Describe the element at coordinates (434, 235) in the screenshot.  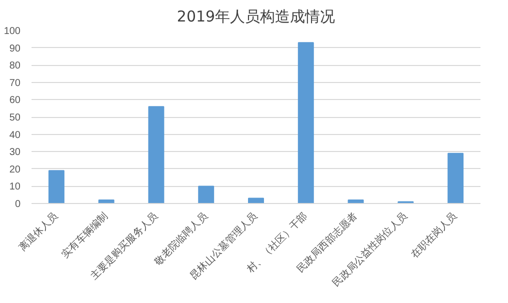
I see `x-tick-label: 在职在岗人员` at that location.